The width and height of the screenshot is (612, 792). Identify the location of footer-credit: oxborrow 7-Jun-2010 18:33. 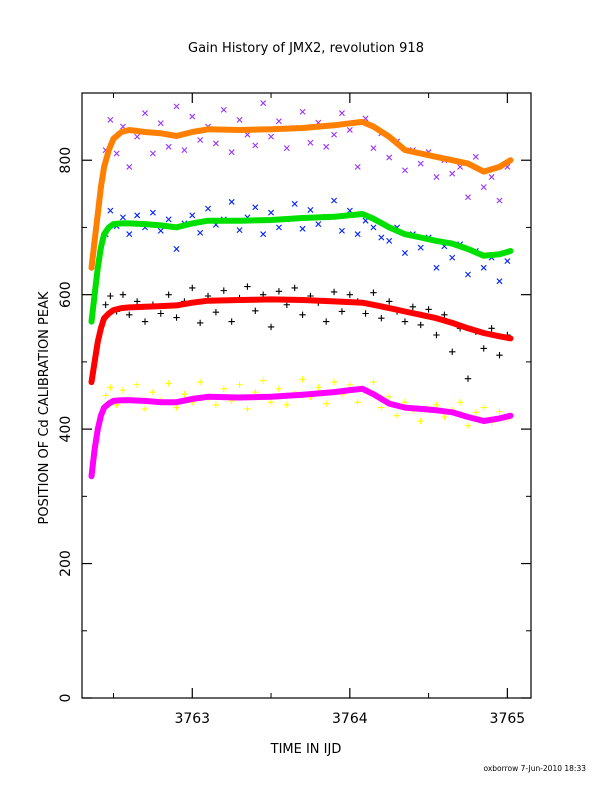
(534, 768).